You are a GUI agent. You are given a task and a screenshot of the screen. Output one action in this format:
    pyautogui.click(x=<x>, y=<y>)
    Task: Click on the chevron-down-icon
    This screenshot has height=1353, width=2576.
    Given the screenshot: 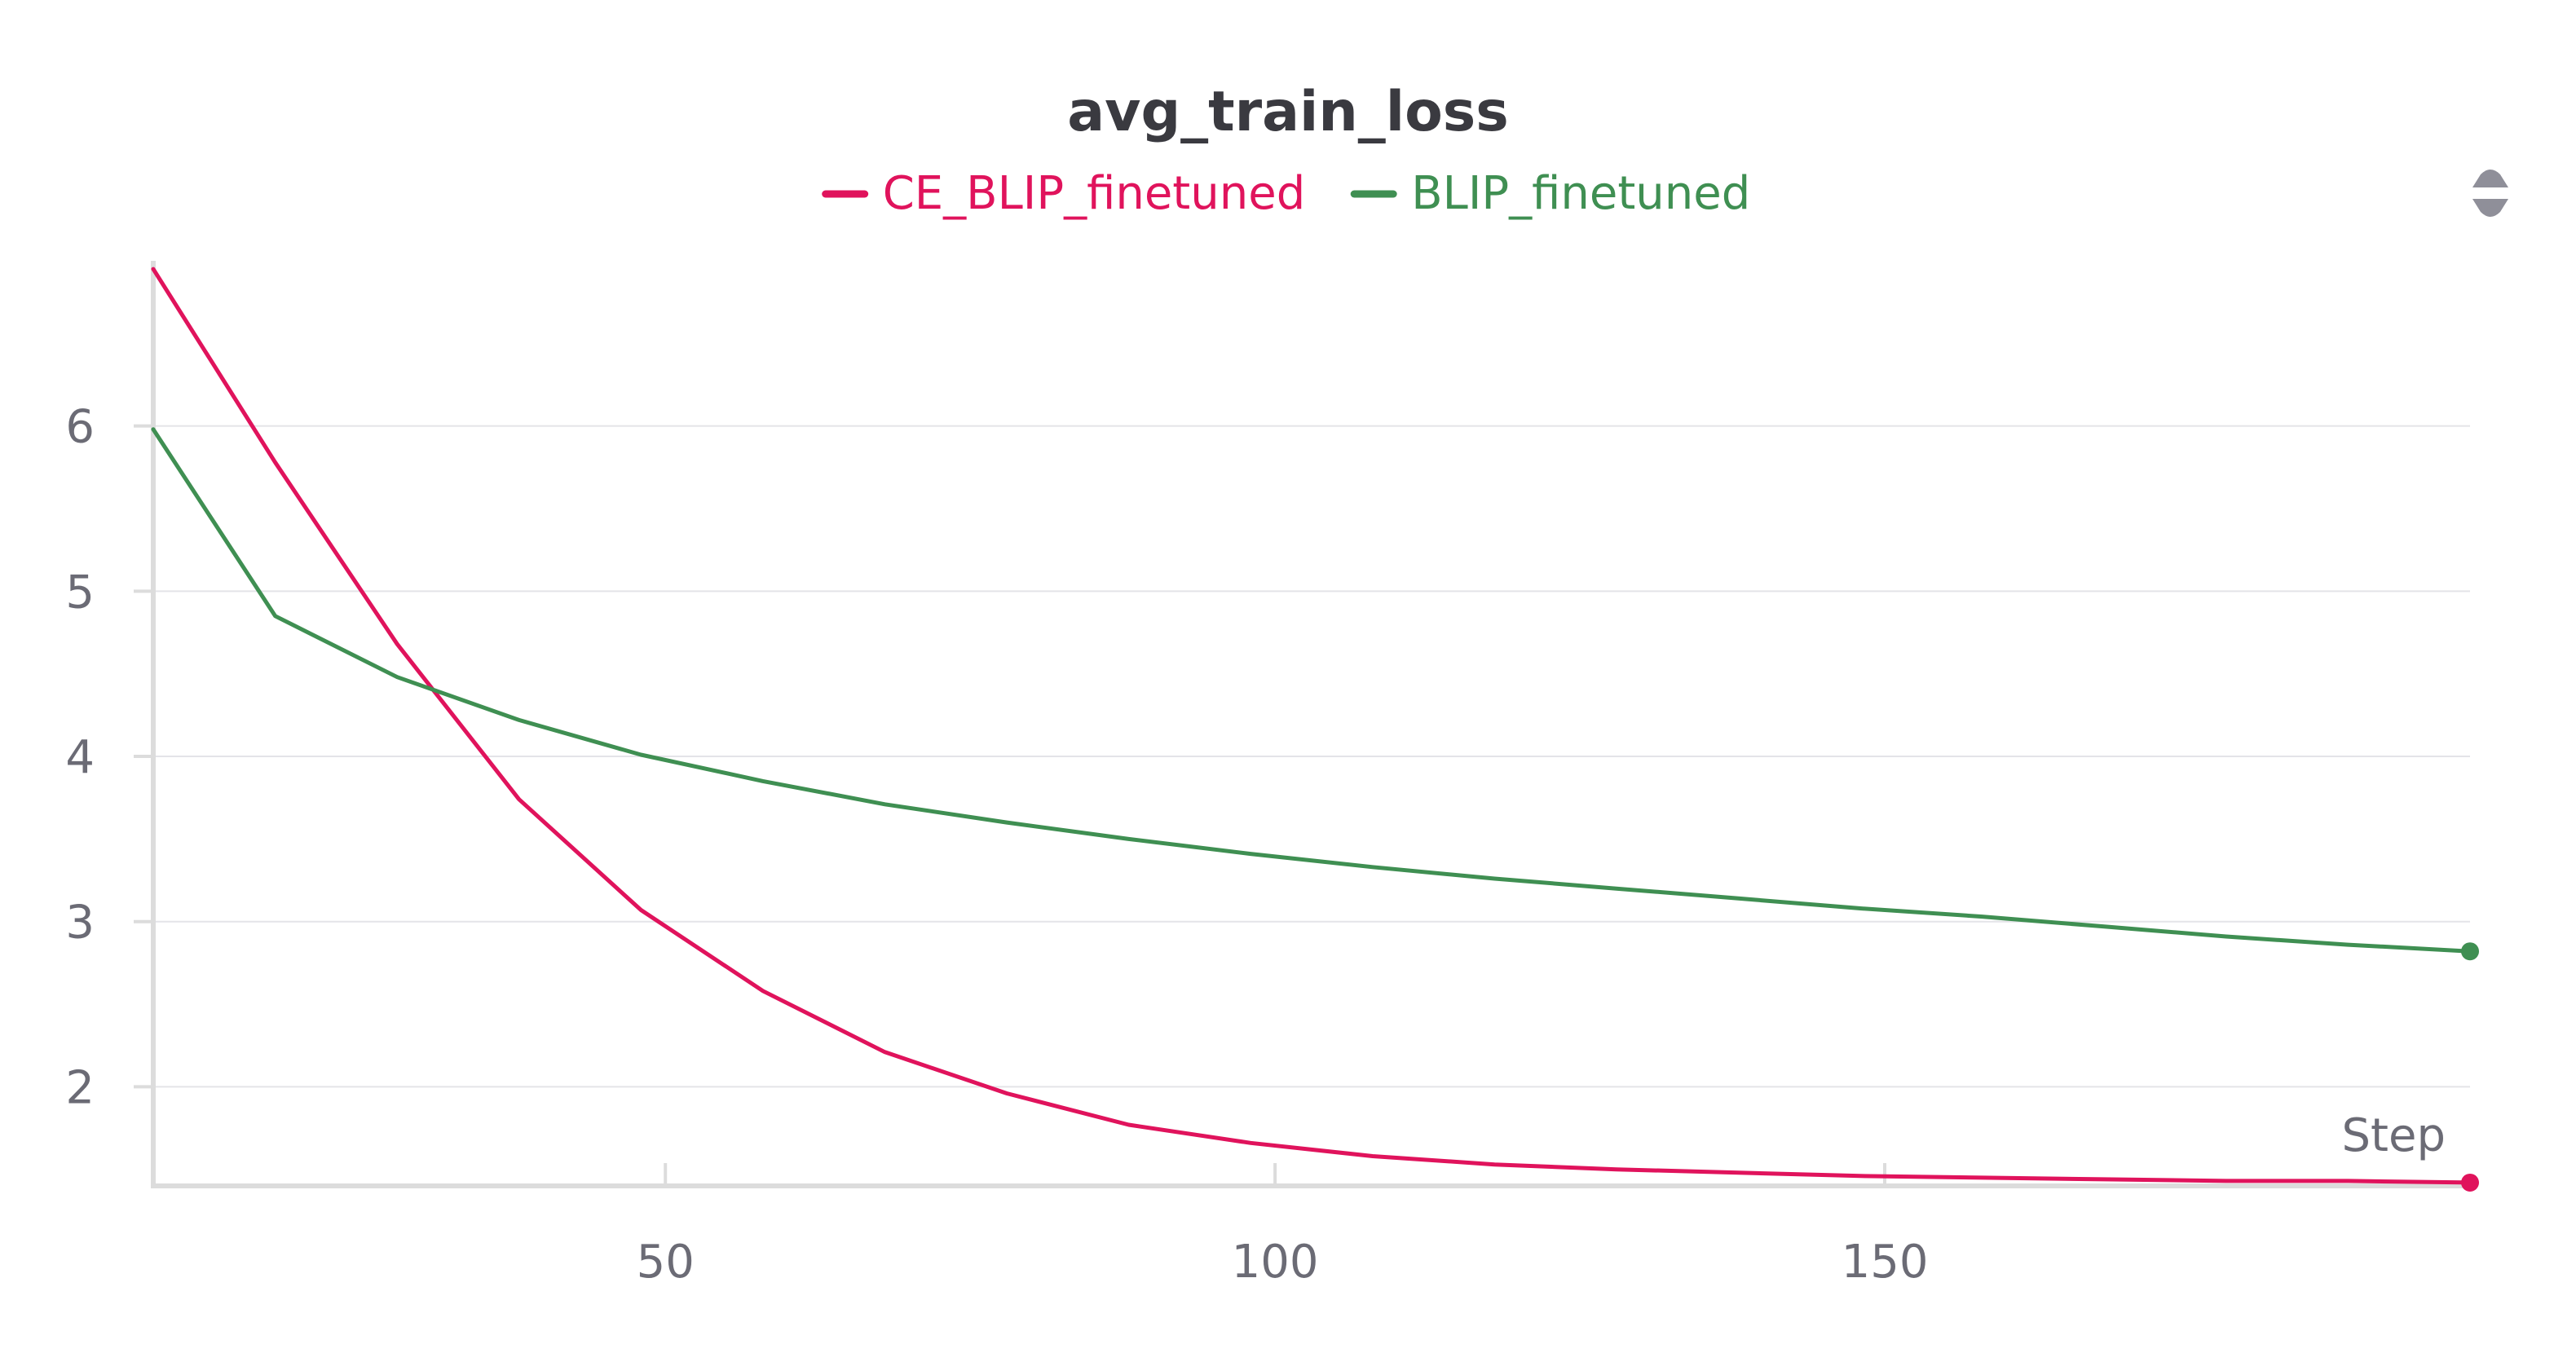 What is the action you would take?
    pyautogui.click(x=2490, y=208)
    